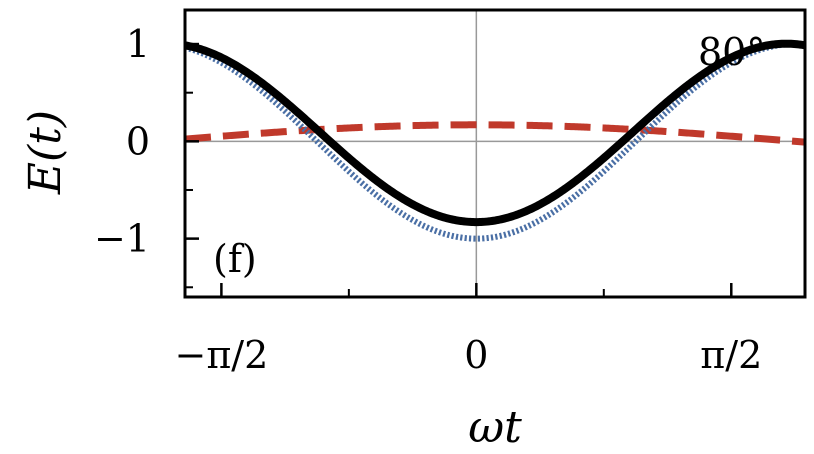 The image size is (814, 454). Describe the element at coordinates (495, 427) in the screenshot. I see `x-axis-label: ωt` at that location.